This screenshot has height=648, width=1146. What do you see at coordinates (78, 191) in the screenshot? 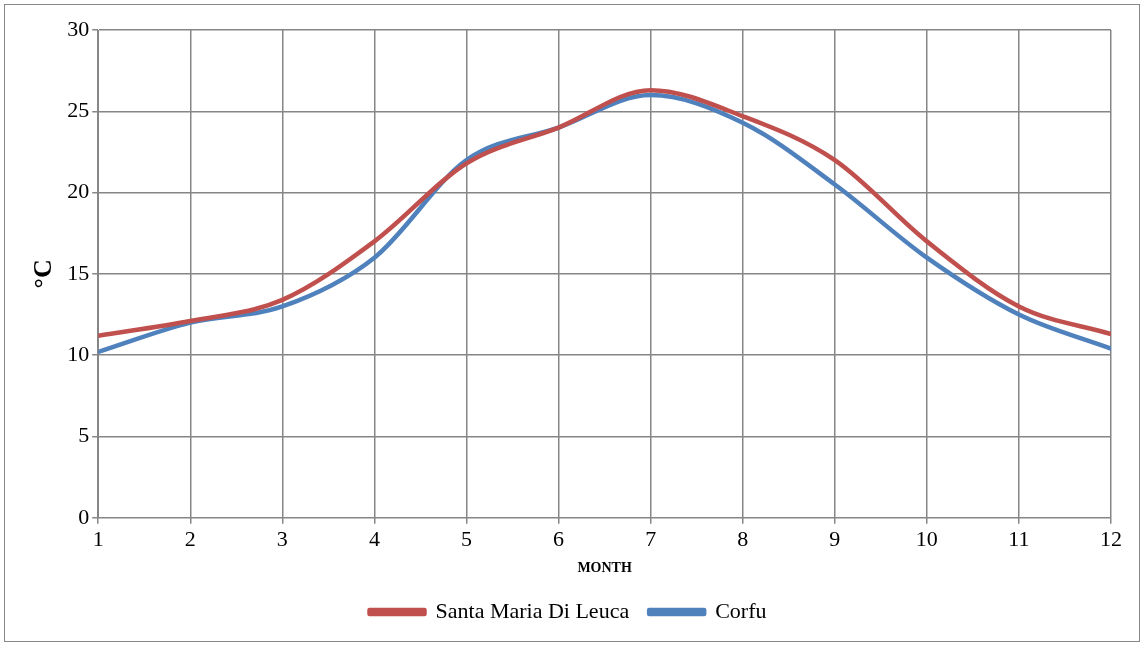
I see `y-tick-label: 20` at bounding box center [78, 191].